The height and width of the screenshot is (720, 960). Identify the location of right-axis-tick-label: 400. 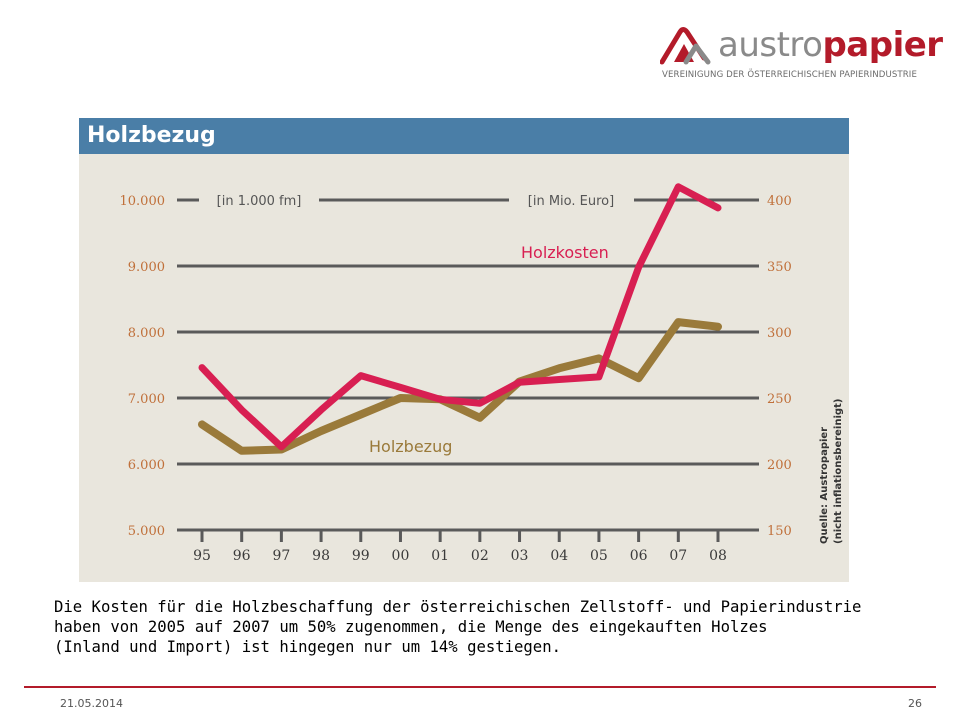
(779, 201).